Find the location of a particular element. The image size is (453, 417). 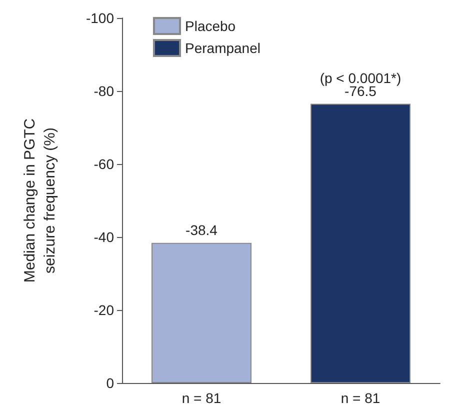

y-tick-label: -80 is located at coordinates (104, 91).